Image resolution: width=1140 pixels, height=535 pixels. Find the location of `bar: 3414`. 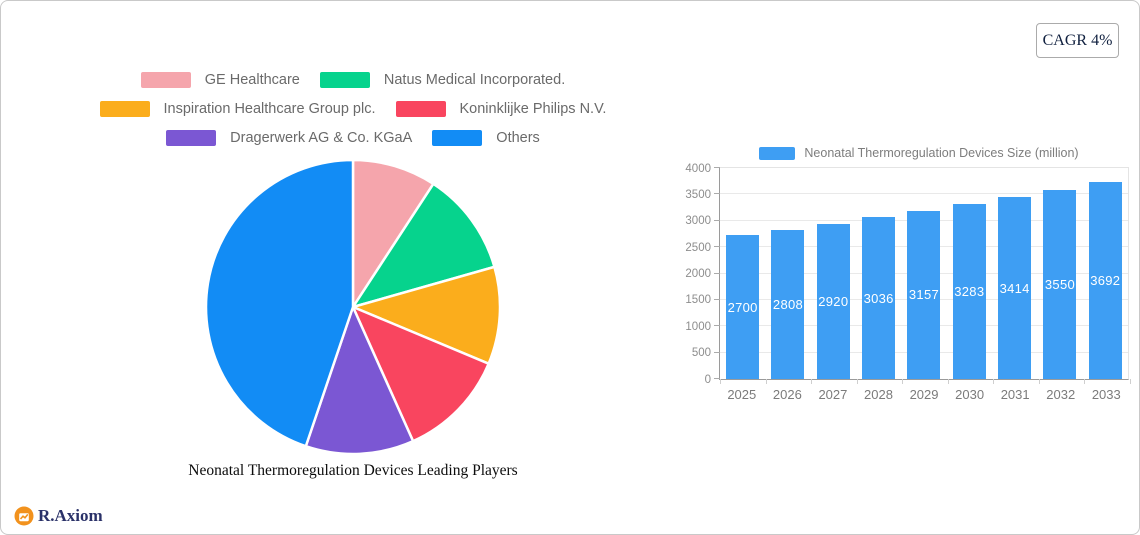

bar: 3414 is located at coordinates (1015, 288).